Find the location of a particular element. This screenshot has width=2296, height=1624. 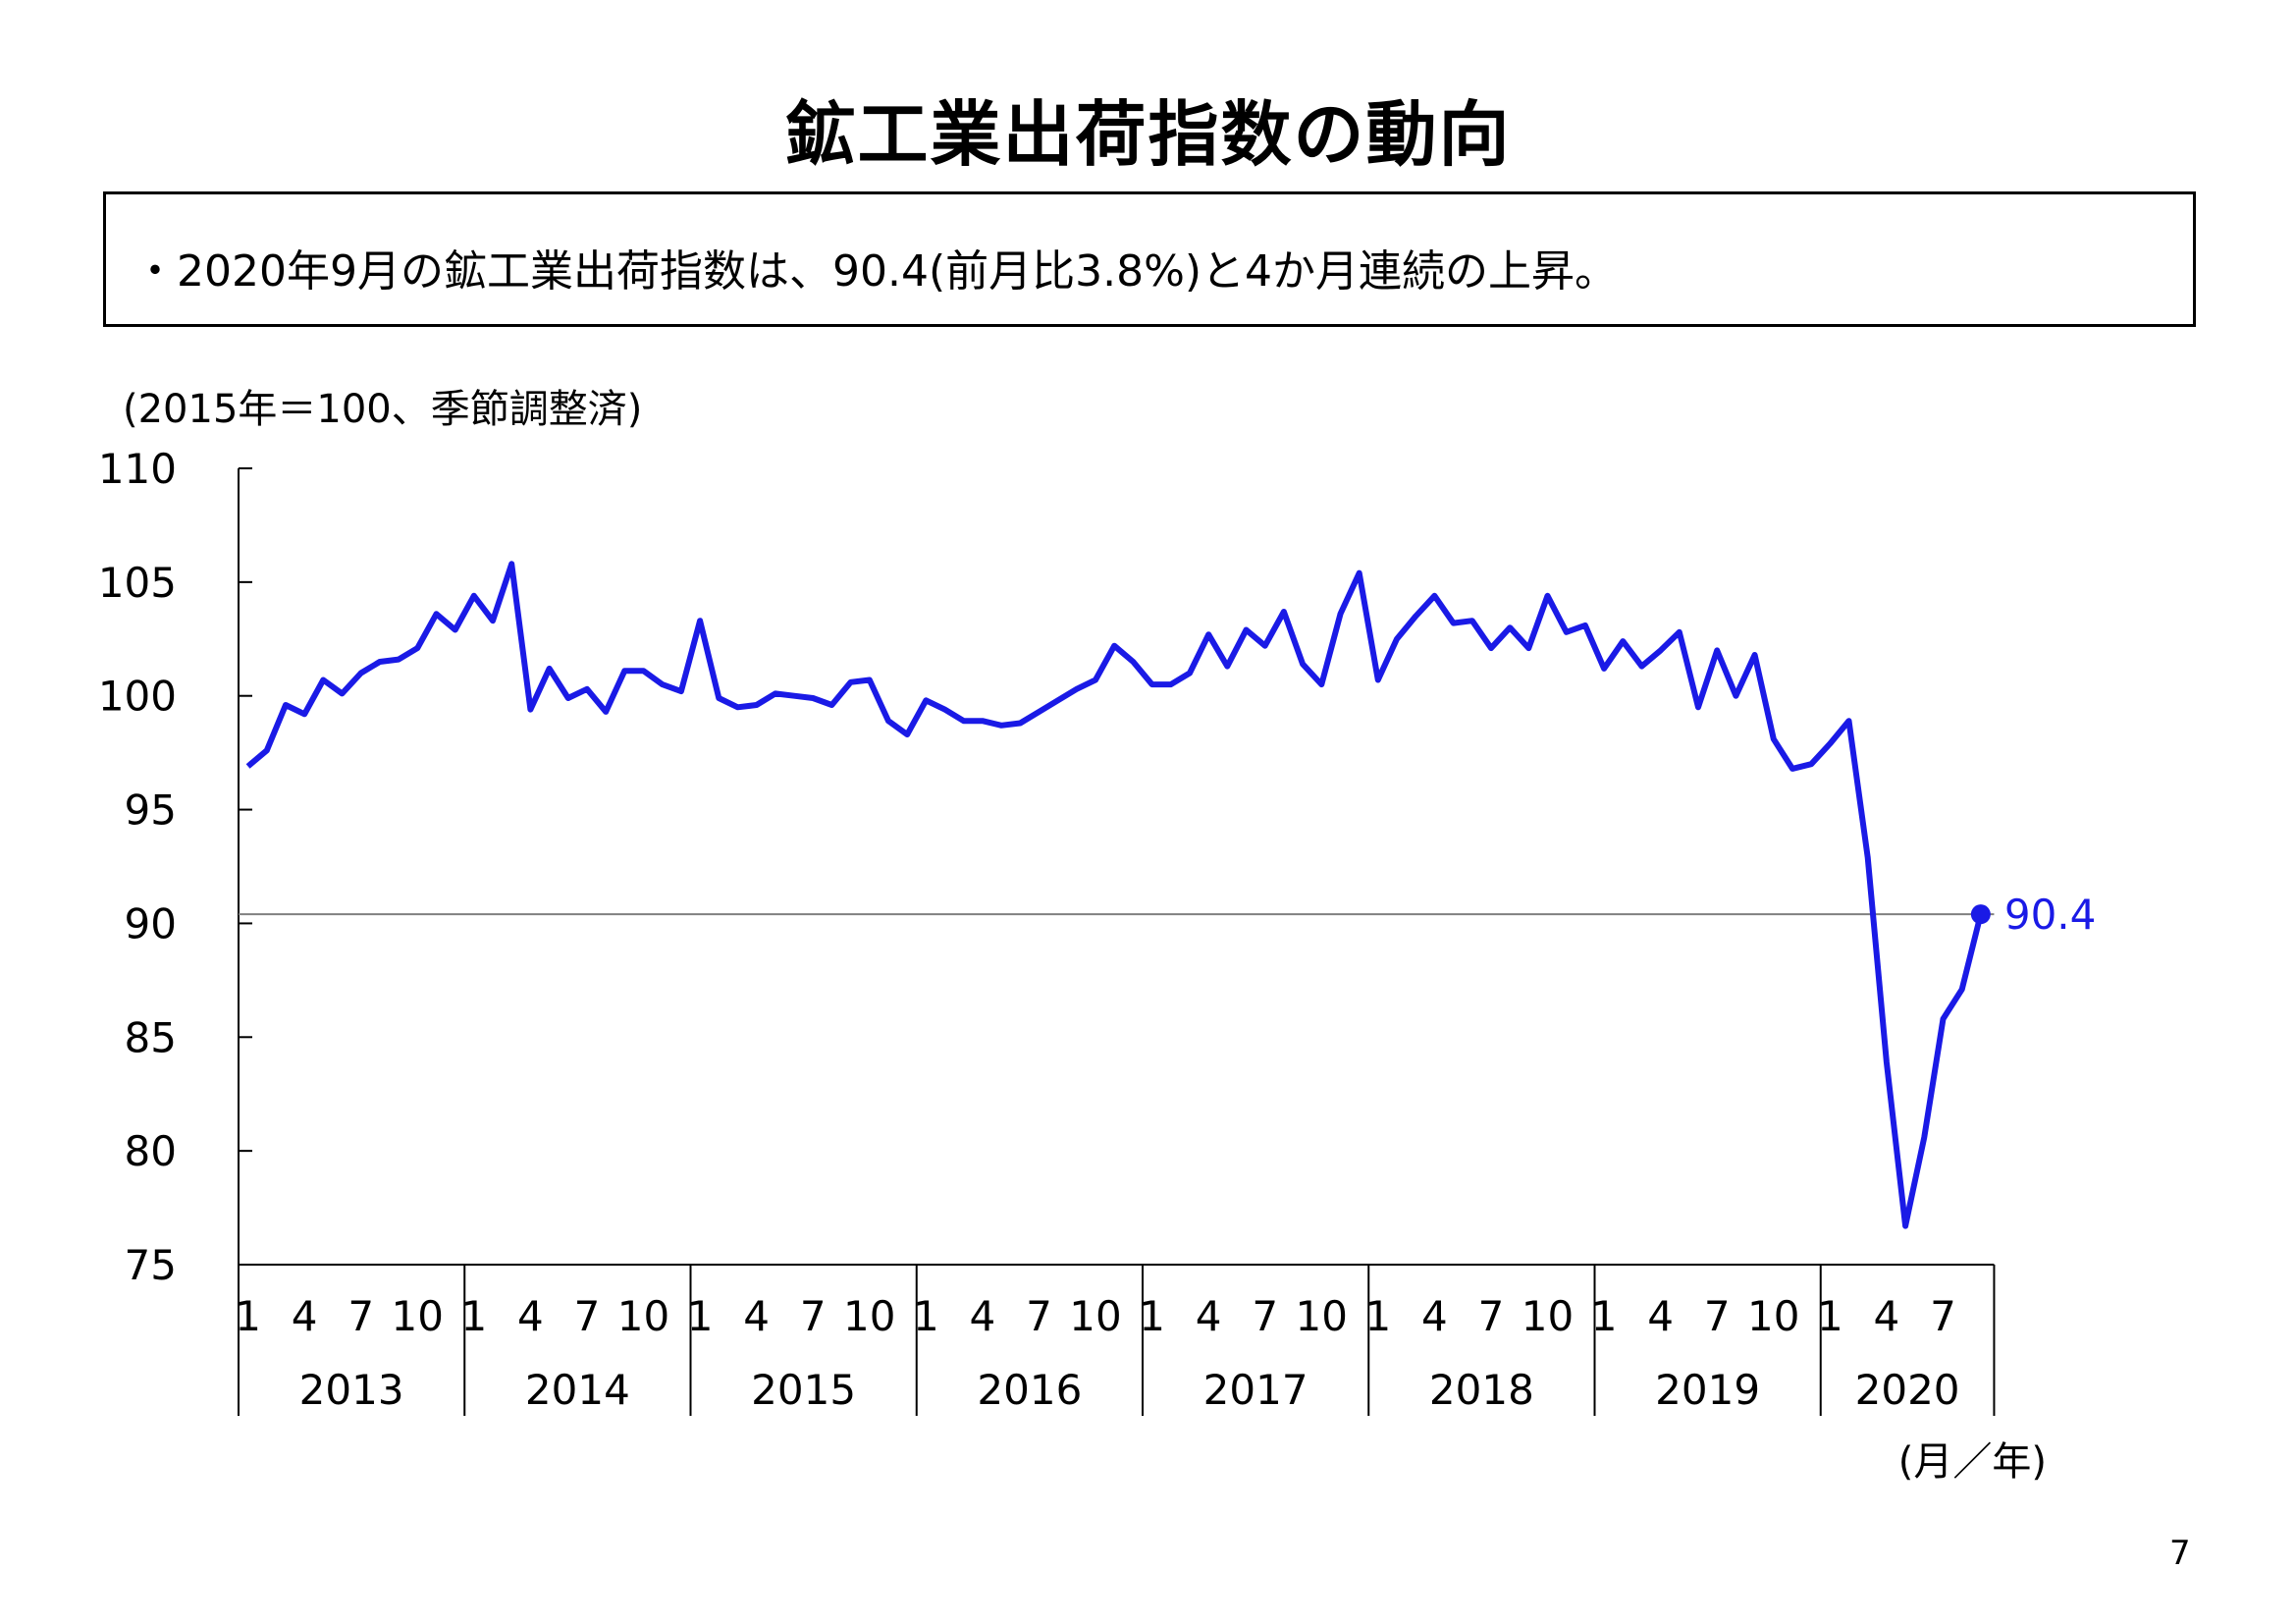

y-tick-label: 75 is located at coordinates (151, 1265).